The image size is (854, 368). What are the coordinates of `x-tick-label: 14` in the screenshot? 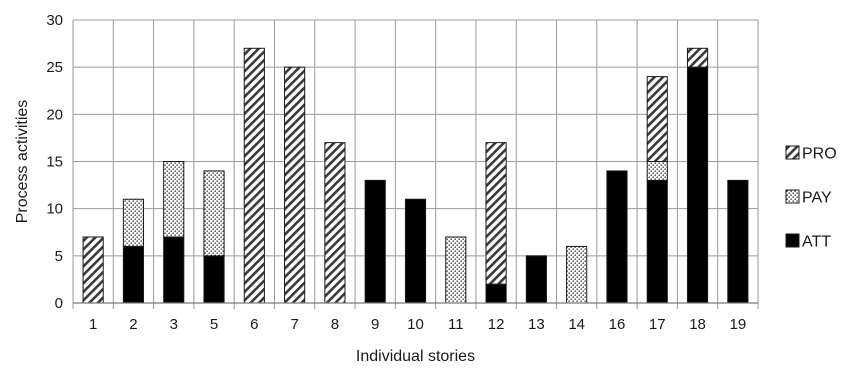 It's located at (576, 324).